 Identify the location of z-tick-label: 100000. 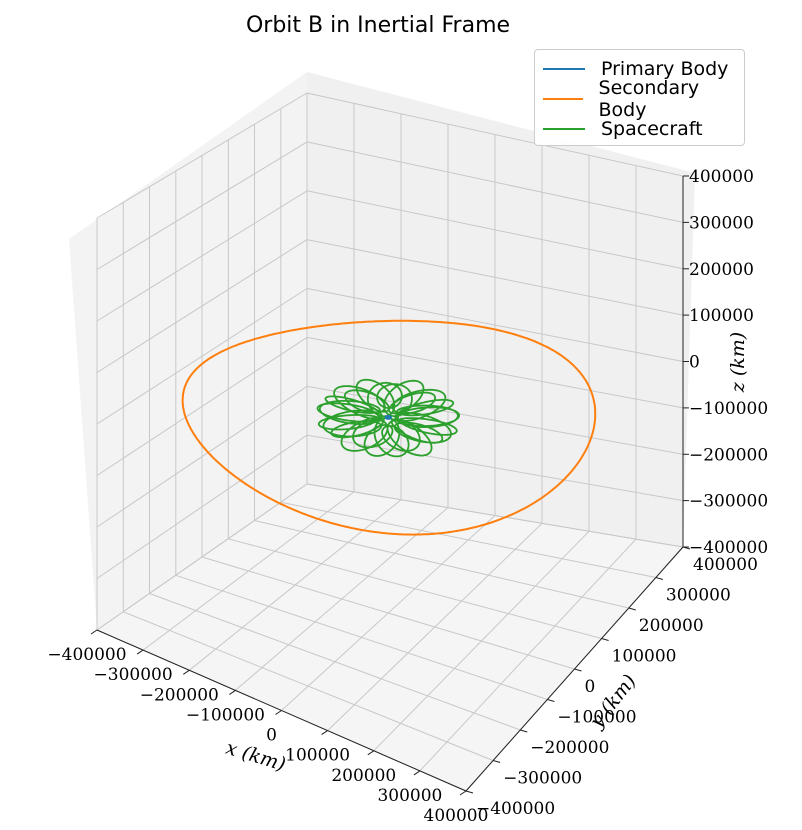
(721, 316).